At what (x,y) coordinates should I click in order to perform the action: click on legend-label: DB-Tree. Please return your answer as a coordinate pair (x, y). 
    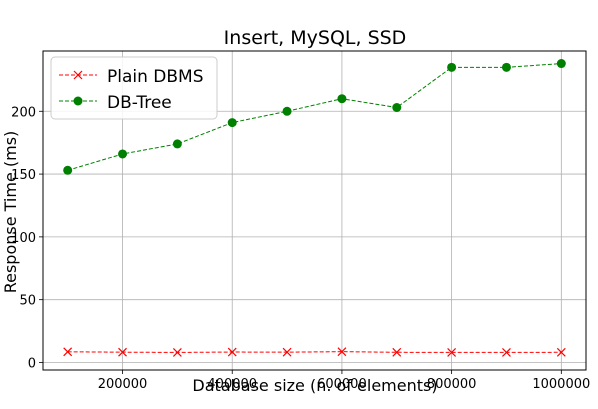
    Looking at the image, I should click on (139, 103).